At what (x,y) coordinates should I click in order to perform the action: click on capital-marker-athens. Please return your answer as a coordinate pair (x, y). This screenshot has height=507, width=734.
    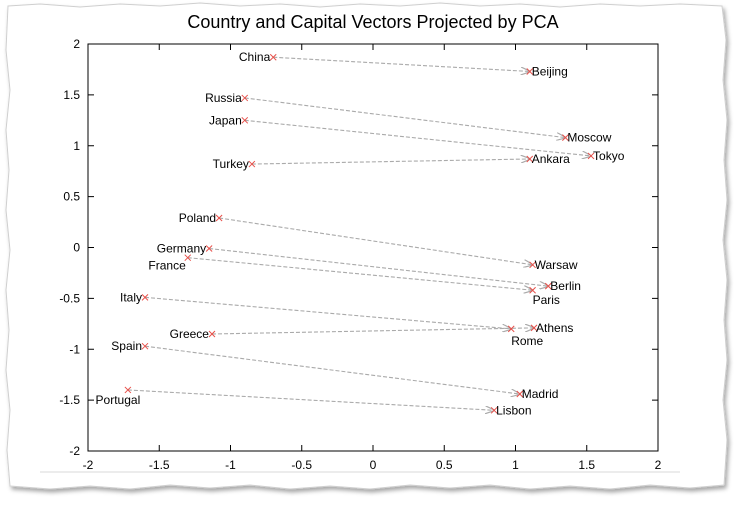
    Looking at the image, I should click on (534, 328).